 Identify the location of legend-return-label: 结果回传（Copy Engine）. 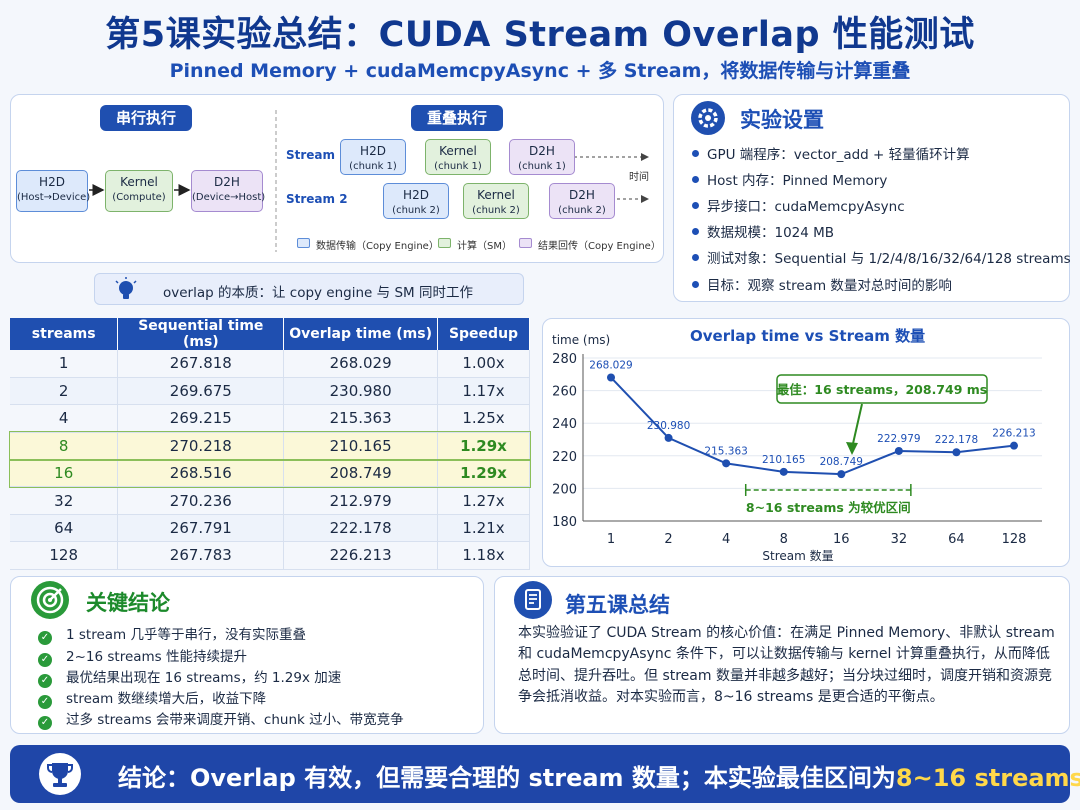
(599, 246).